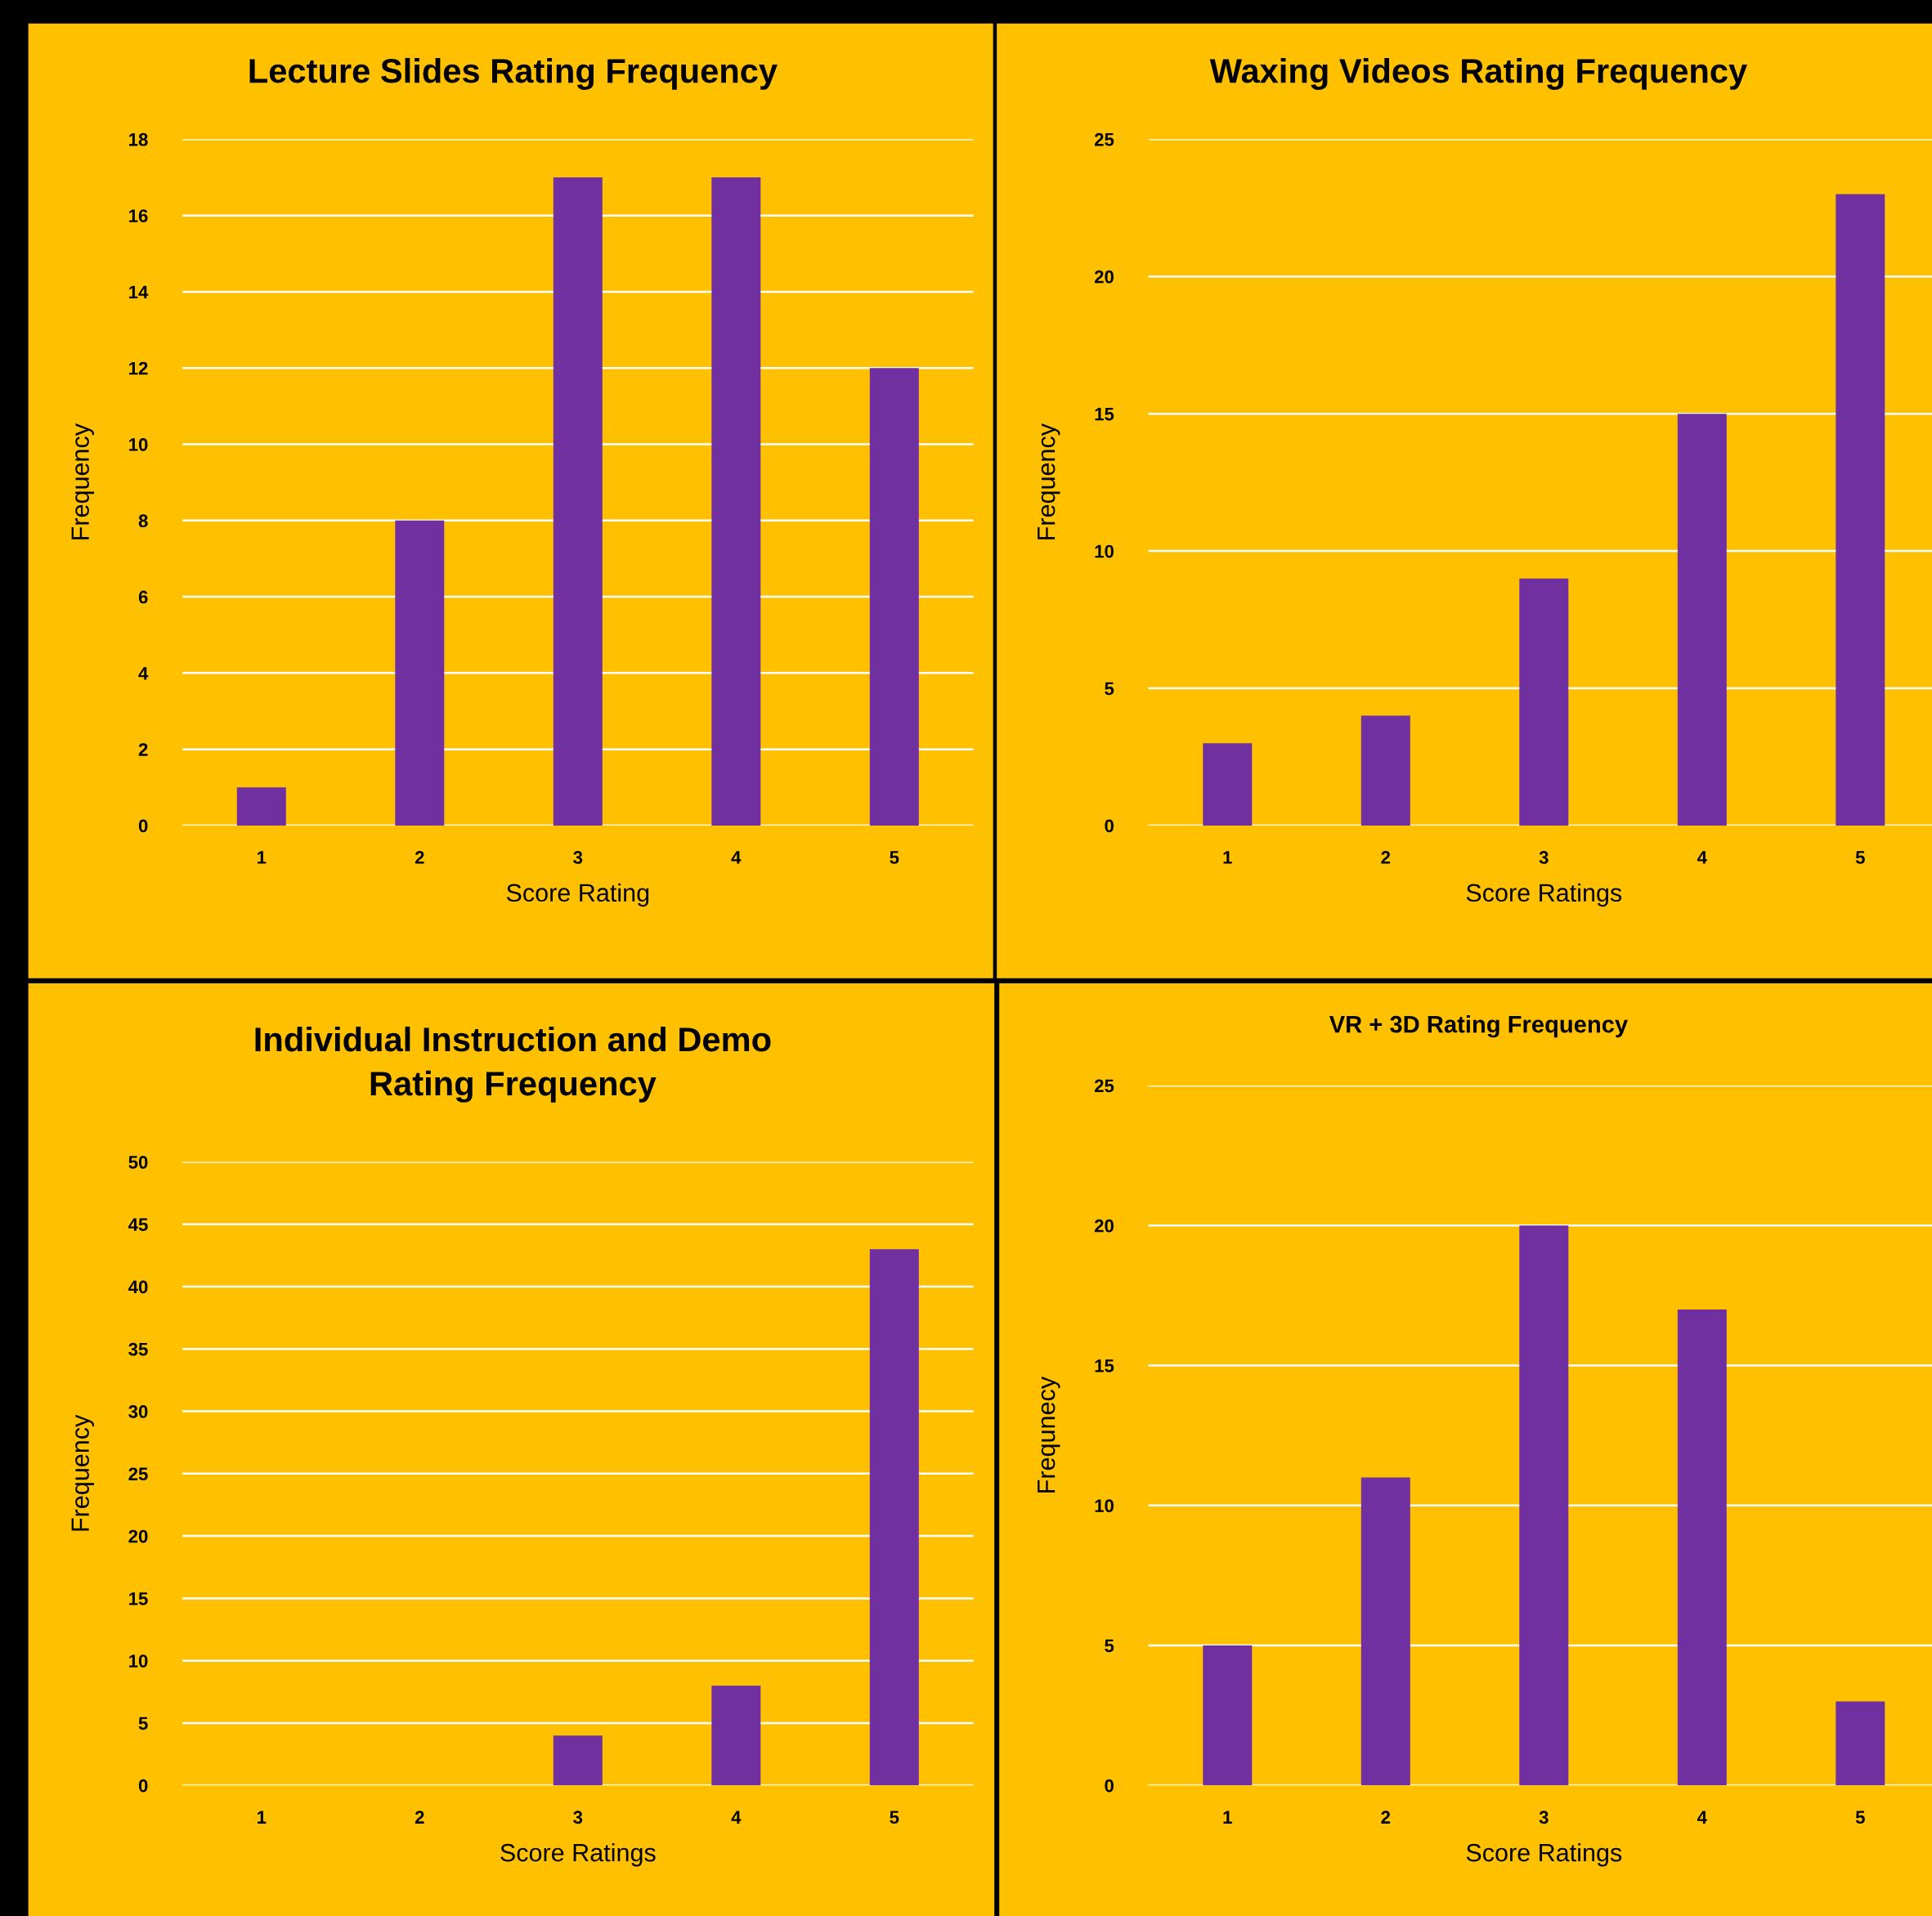  Describe the element at coordinates (1478, 73) in the screenshot. I see `chart-title: Waxing Videos Rating Frequency` at that location.